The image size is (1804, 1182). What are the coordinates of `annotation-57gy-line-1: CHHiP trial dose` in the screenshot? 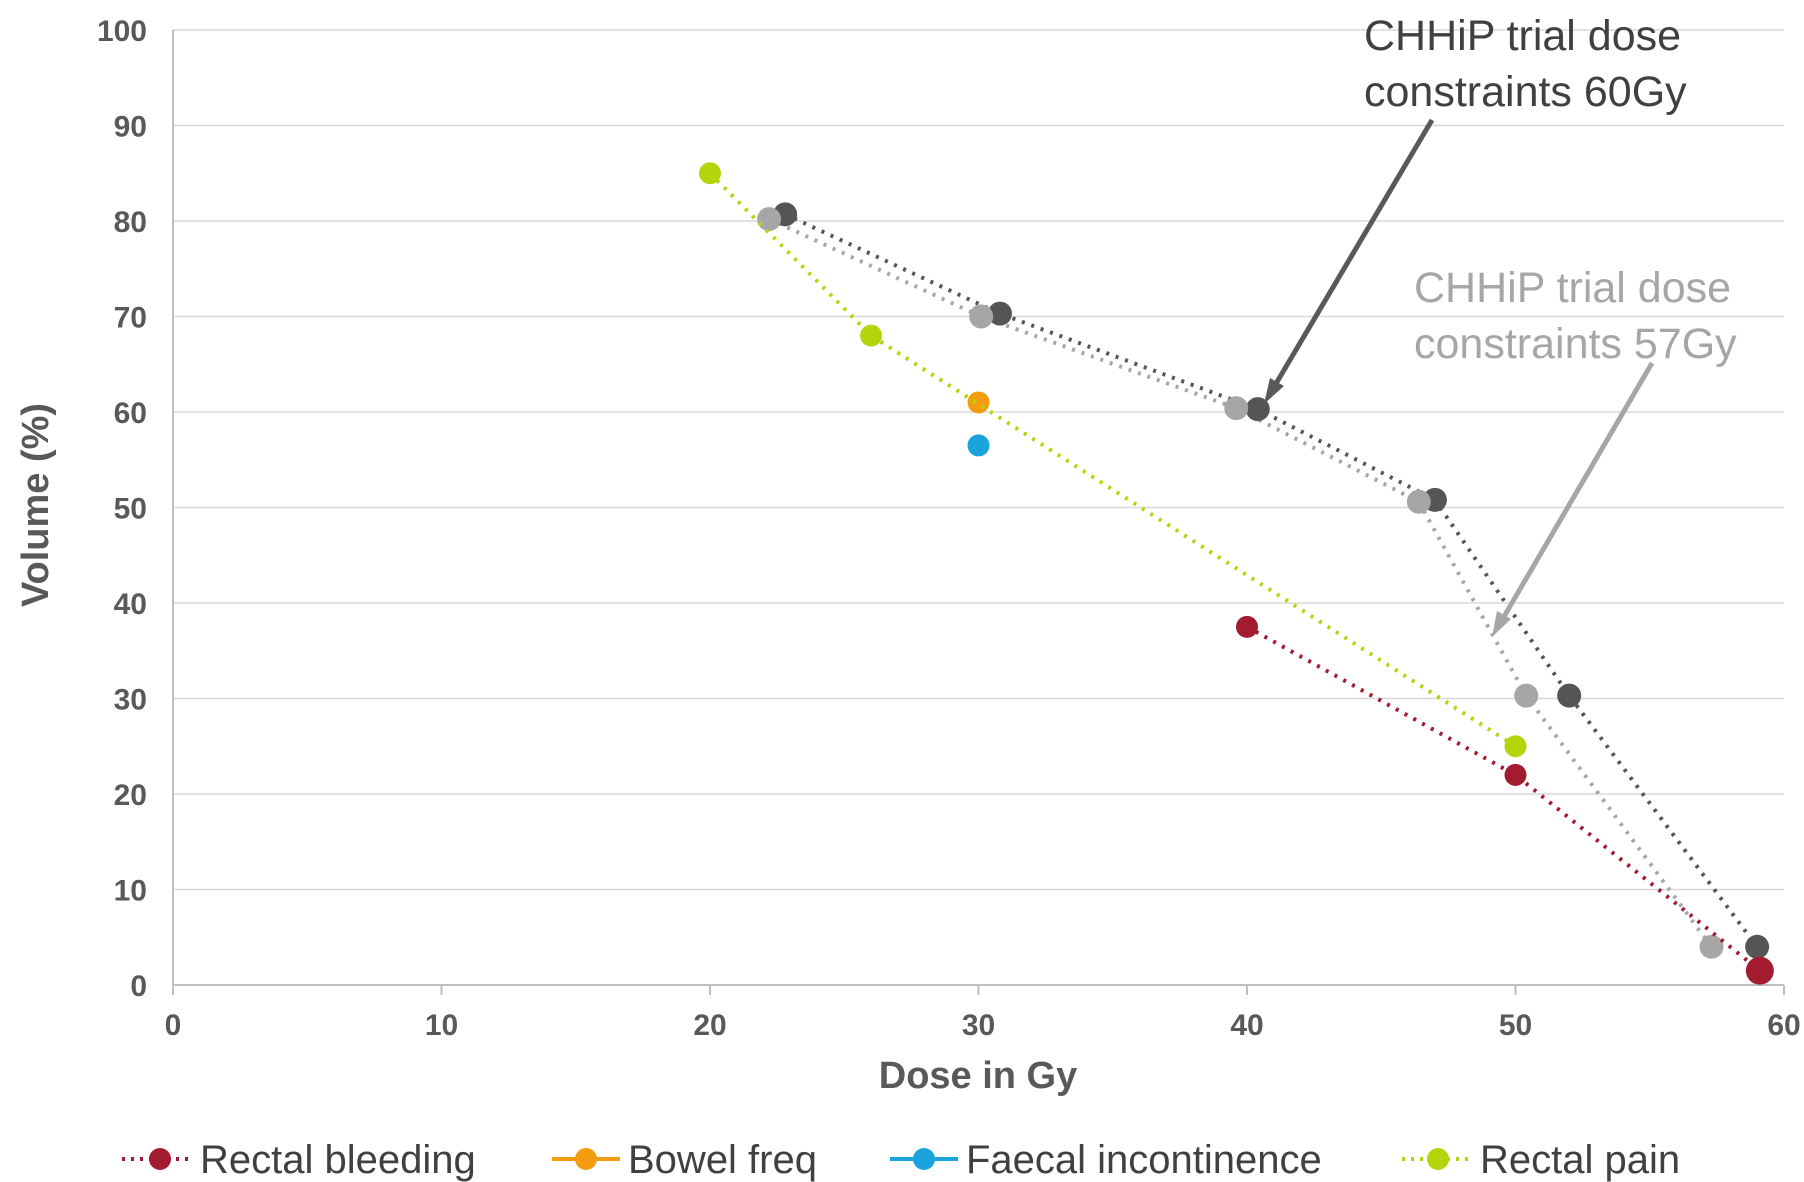 It's located at (1572, 288).